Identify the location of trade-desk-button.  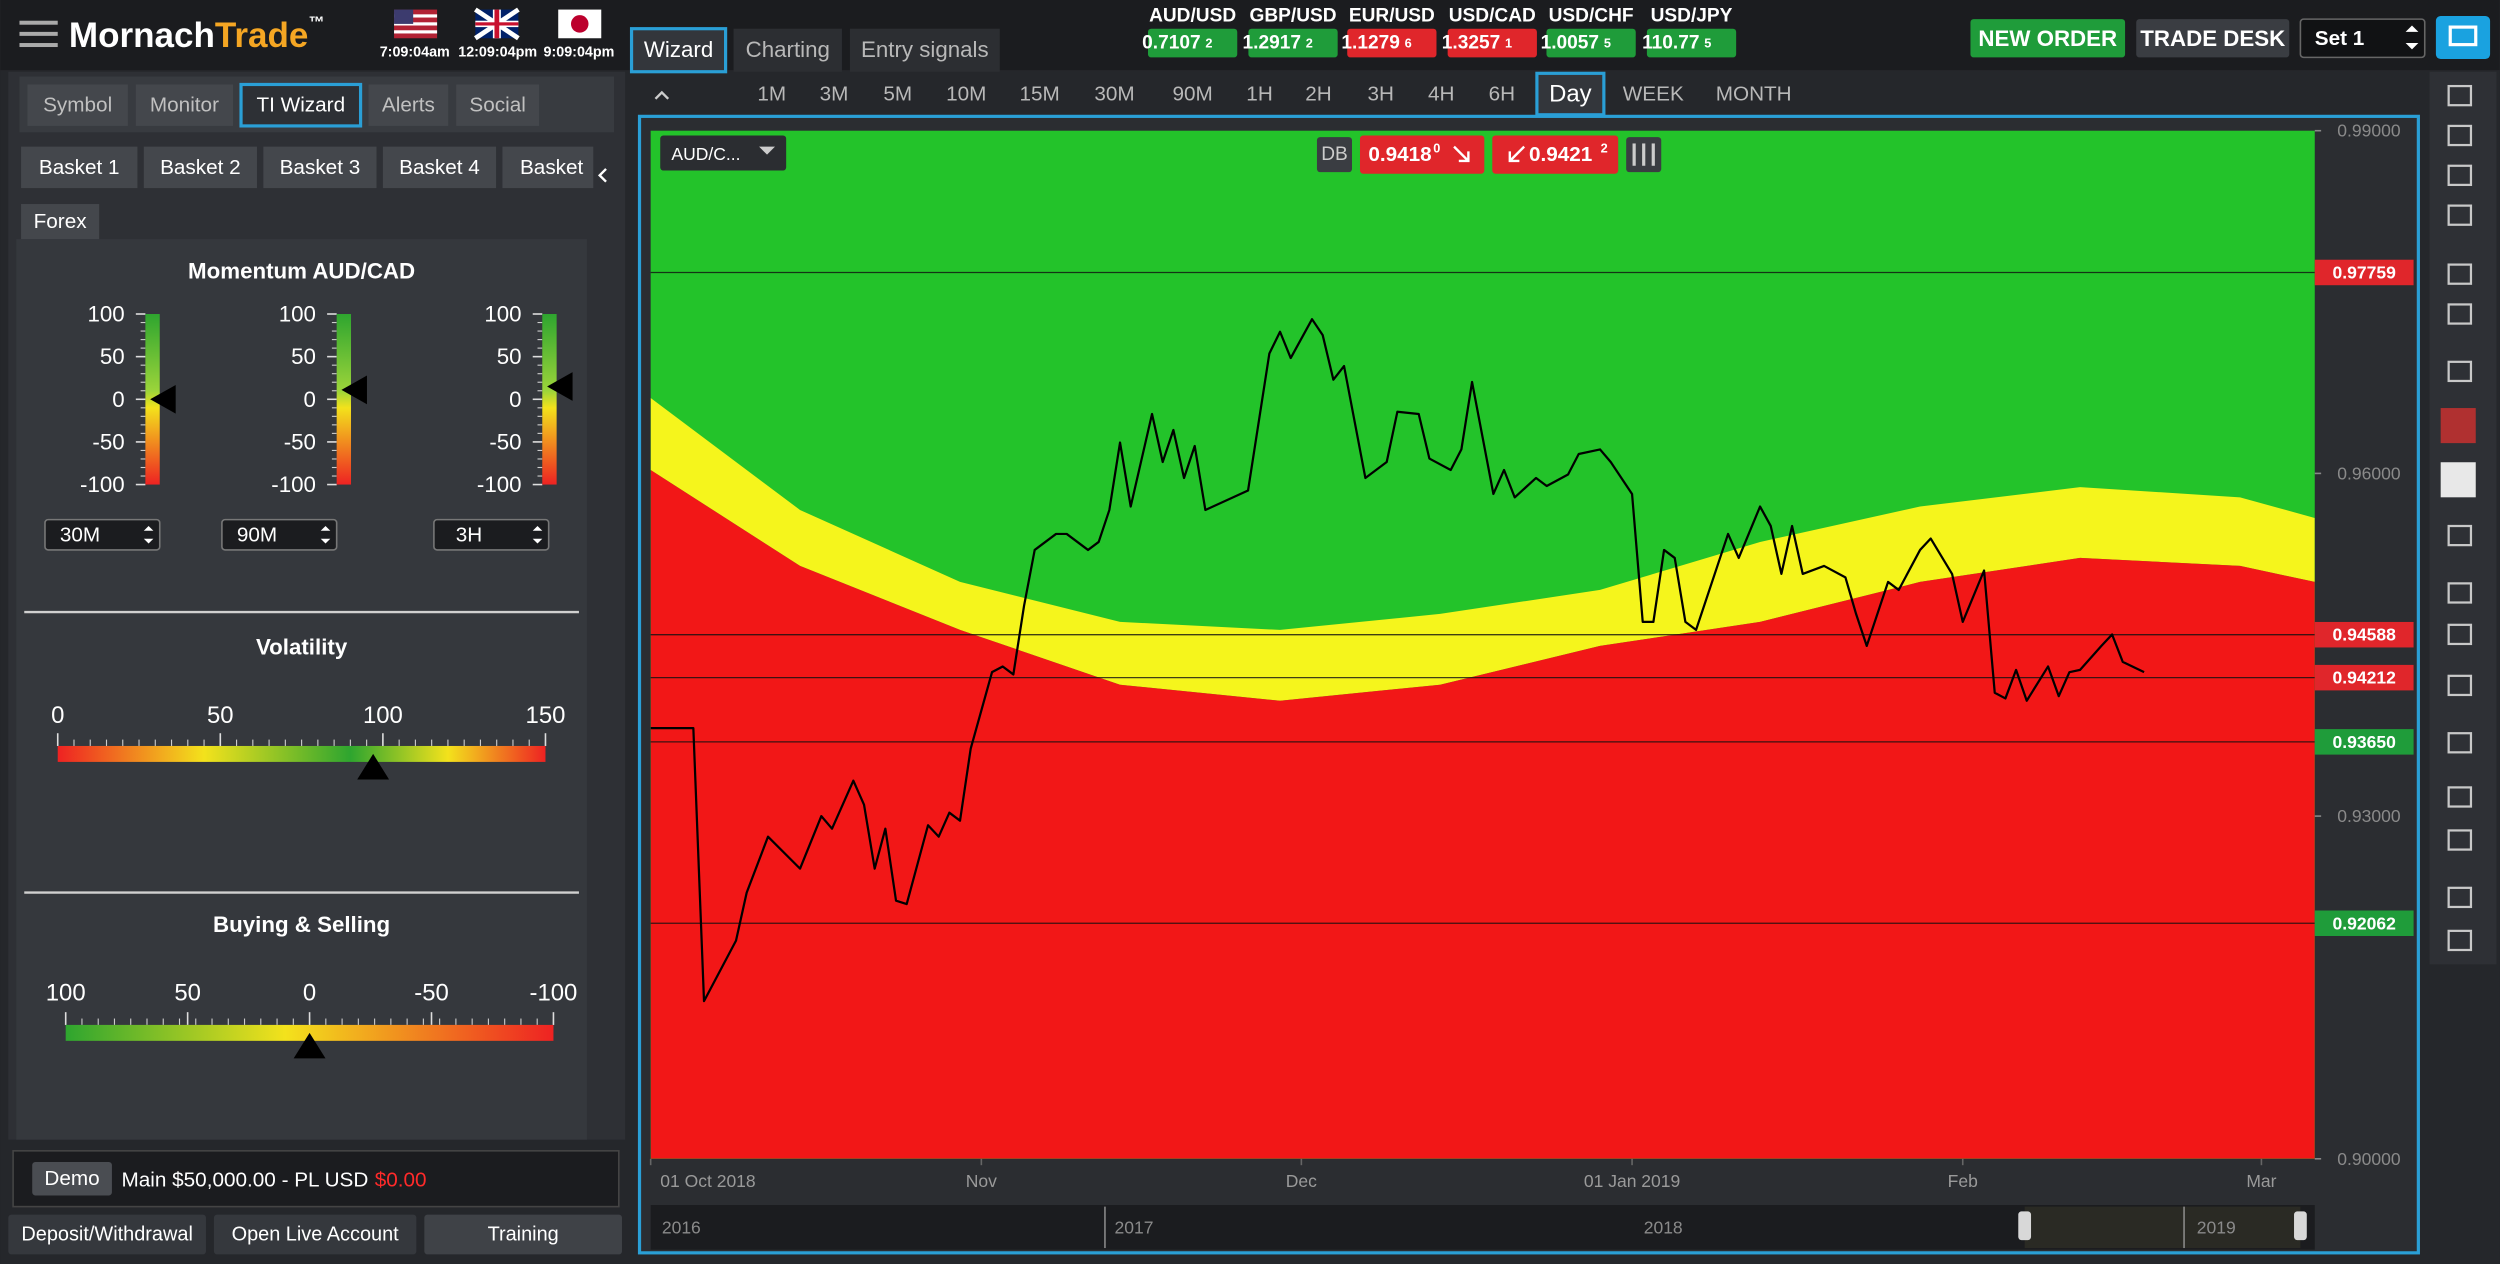
(2213, 38).